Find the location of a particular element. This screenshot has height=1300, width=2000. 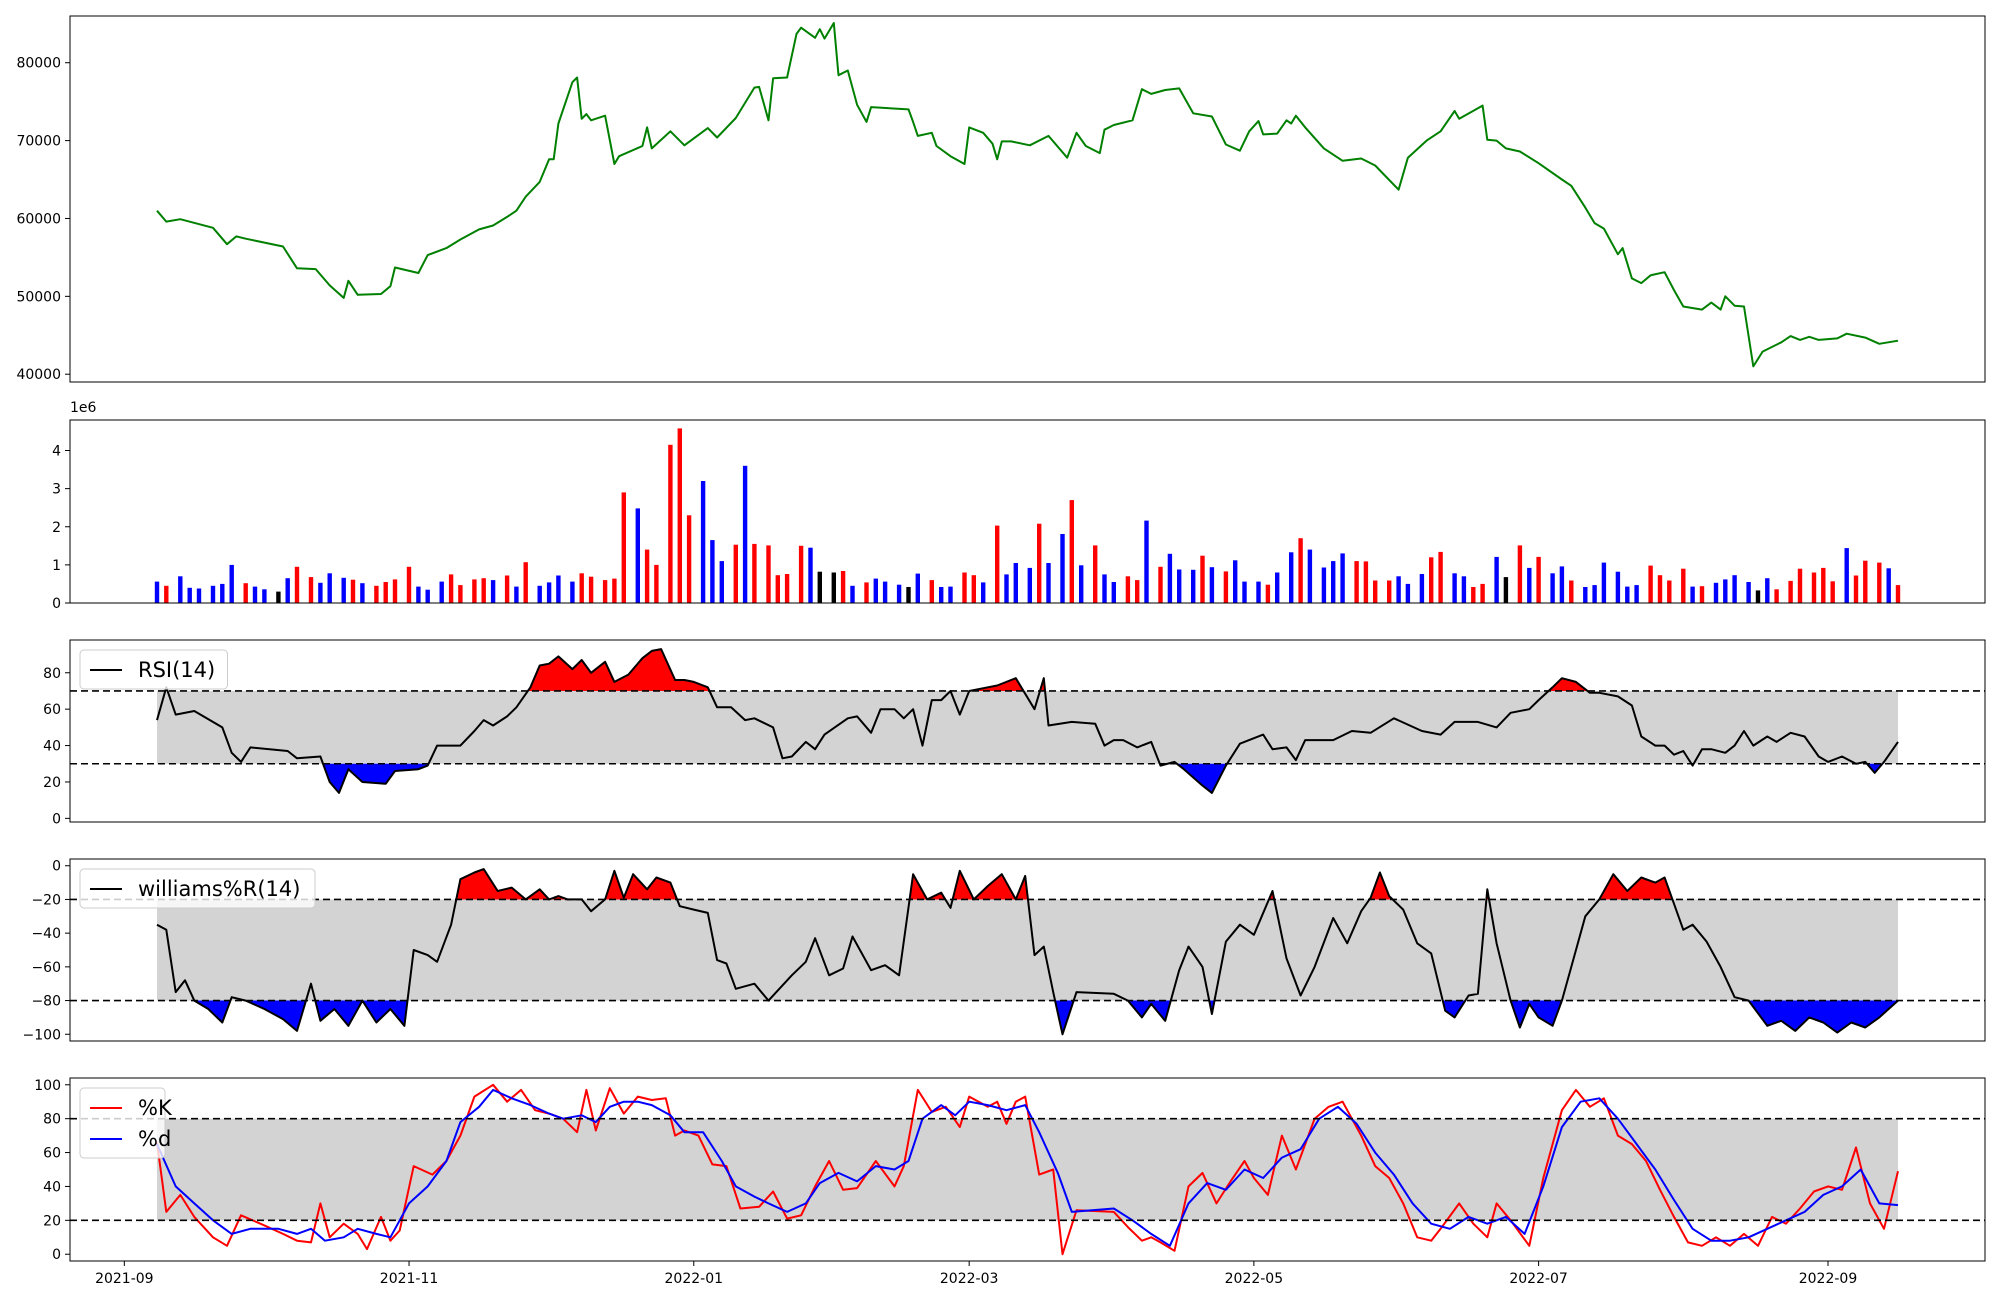

neutral-band is located at coordinates (1027, 950).